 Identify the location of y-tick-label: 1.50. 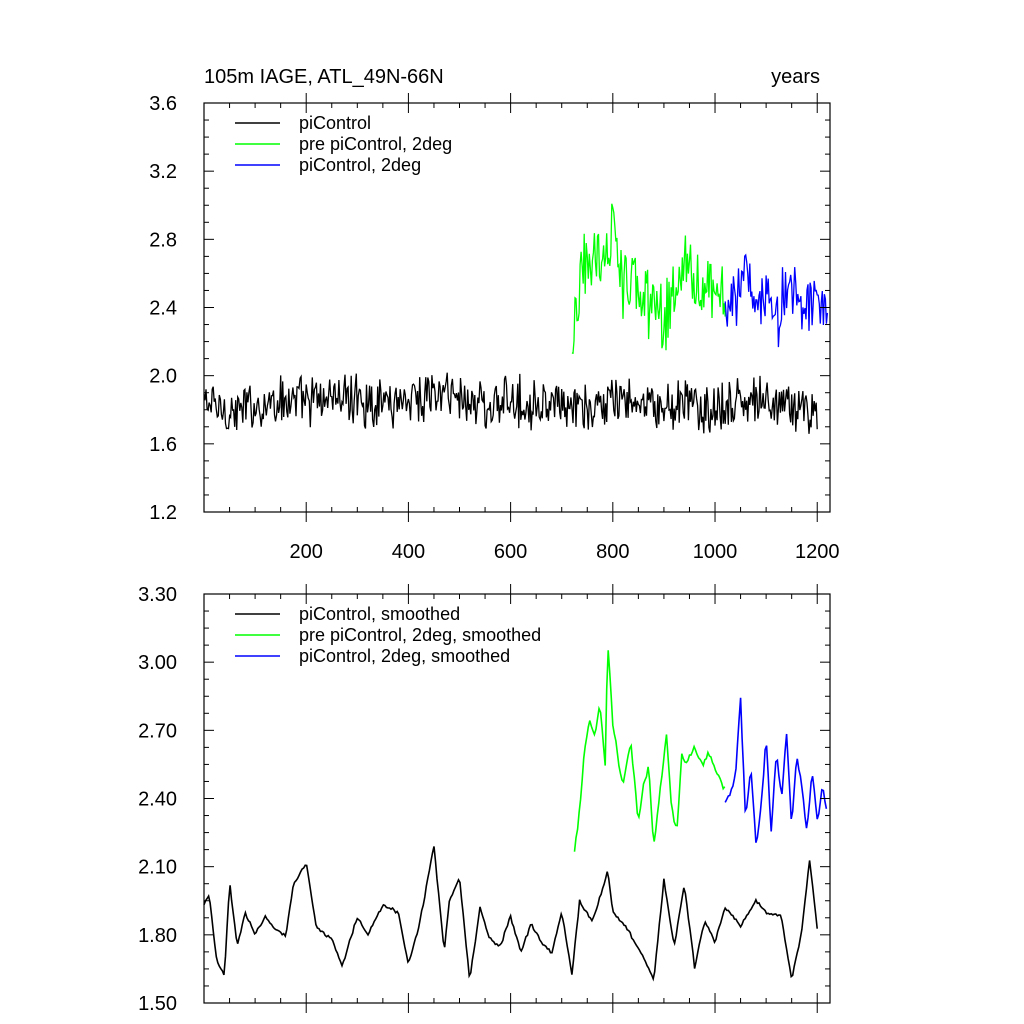
(157, 1004).